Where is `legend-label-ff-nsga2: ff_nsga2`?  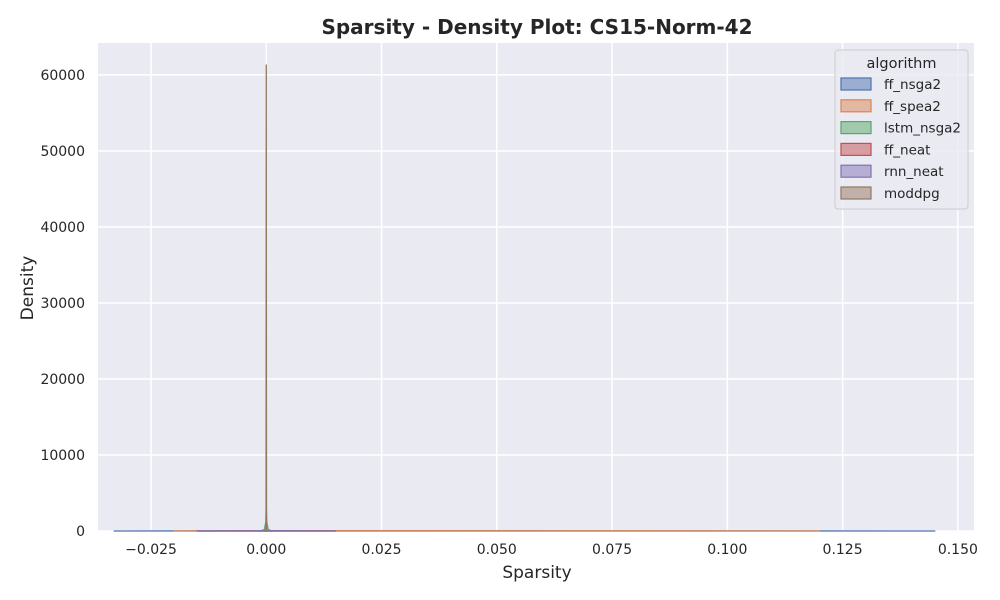
legend-label-ff-nsga2: ff_nsga2 is located at coordinates (912, 85).